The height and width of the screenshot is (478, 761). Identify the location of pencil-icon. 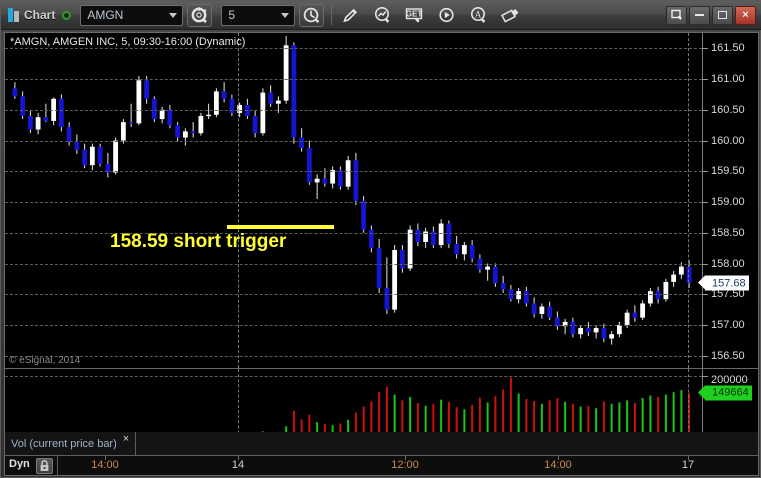
(350, 15).